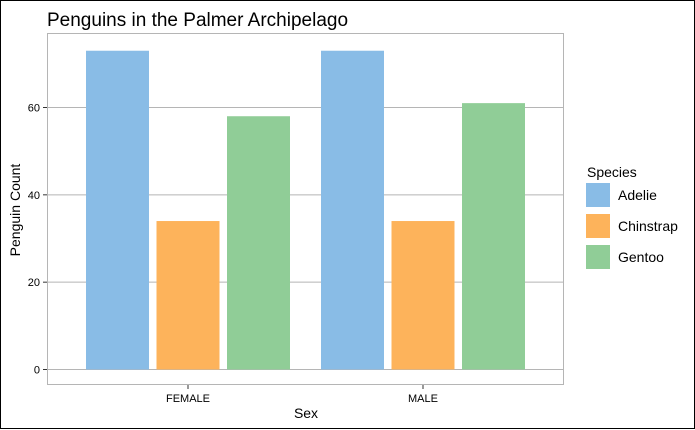 This screenshot has height=430, width=695. What do you see at coordinates (632, 216) in the screenshot?
I see `legend: Species Adelie Chinstrap Gentoo` at bounding box center [632, 216].